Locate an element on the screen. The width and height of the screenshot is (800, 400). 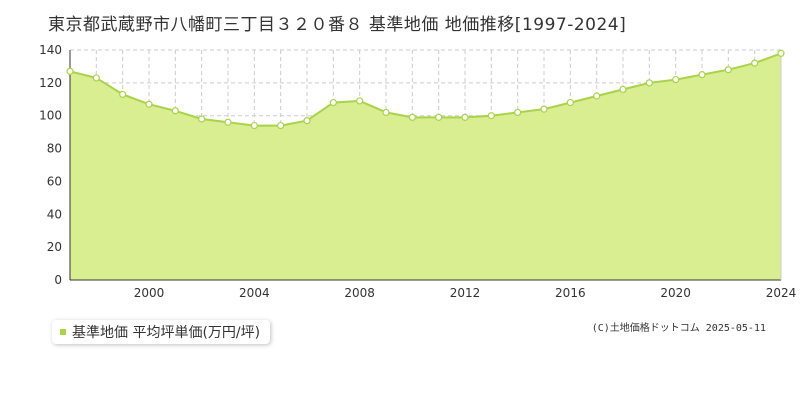
data-point-2013 is located at coordinates (491, 116).